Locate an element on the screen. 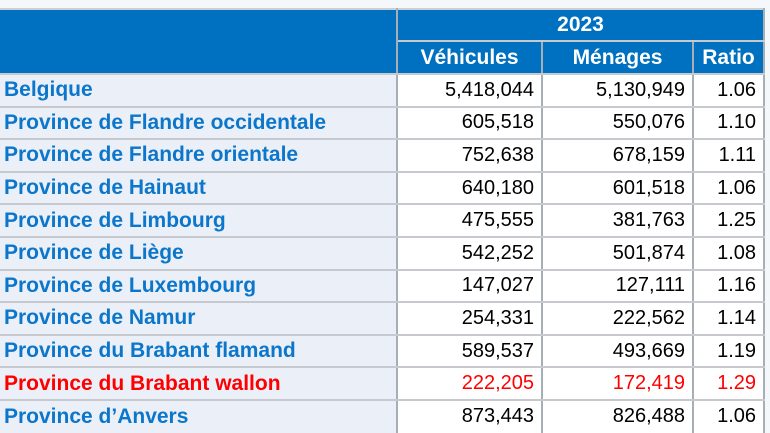  row-label-cell: Province de Luxembourg is located at coordinates (199, 286).